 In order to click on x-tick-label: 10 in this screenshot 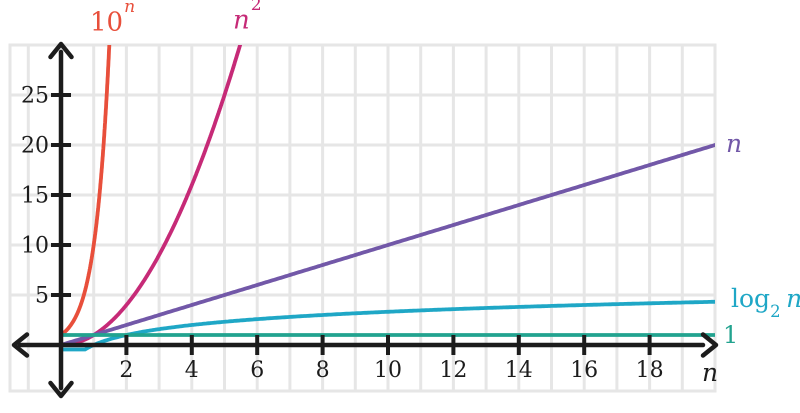, I will do `click(388, 370)`.